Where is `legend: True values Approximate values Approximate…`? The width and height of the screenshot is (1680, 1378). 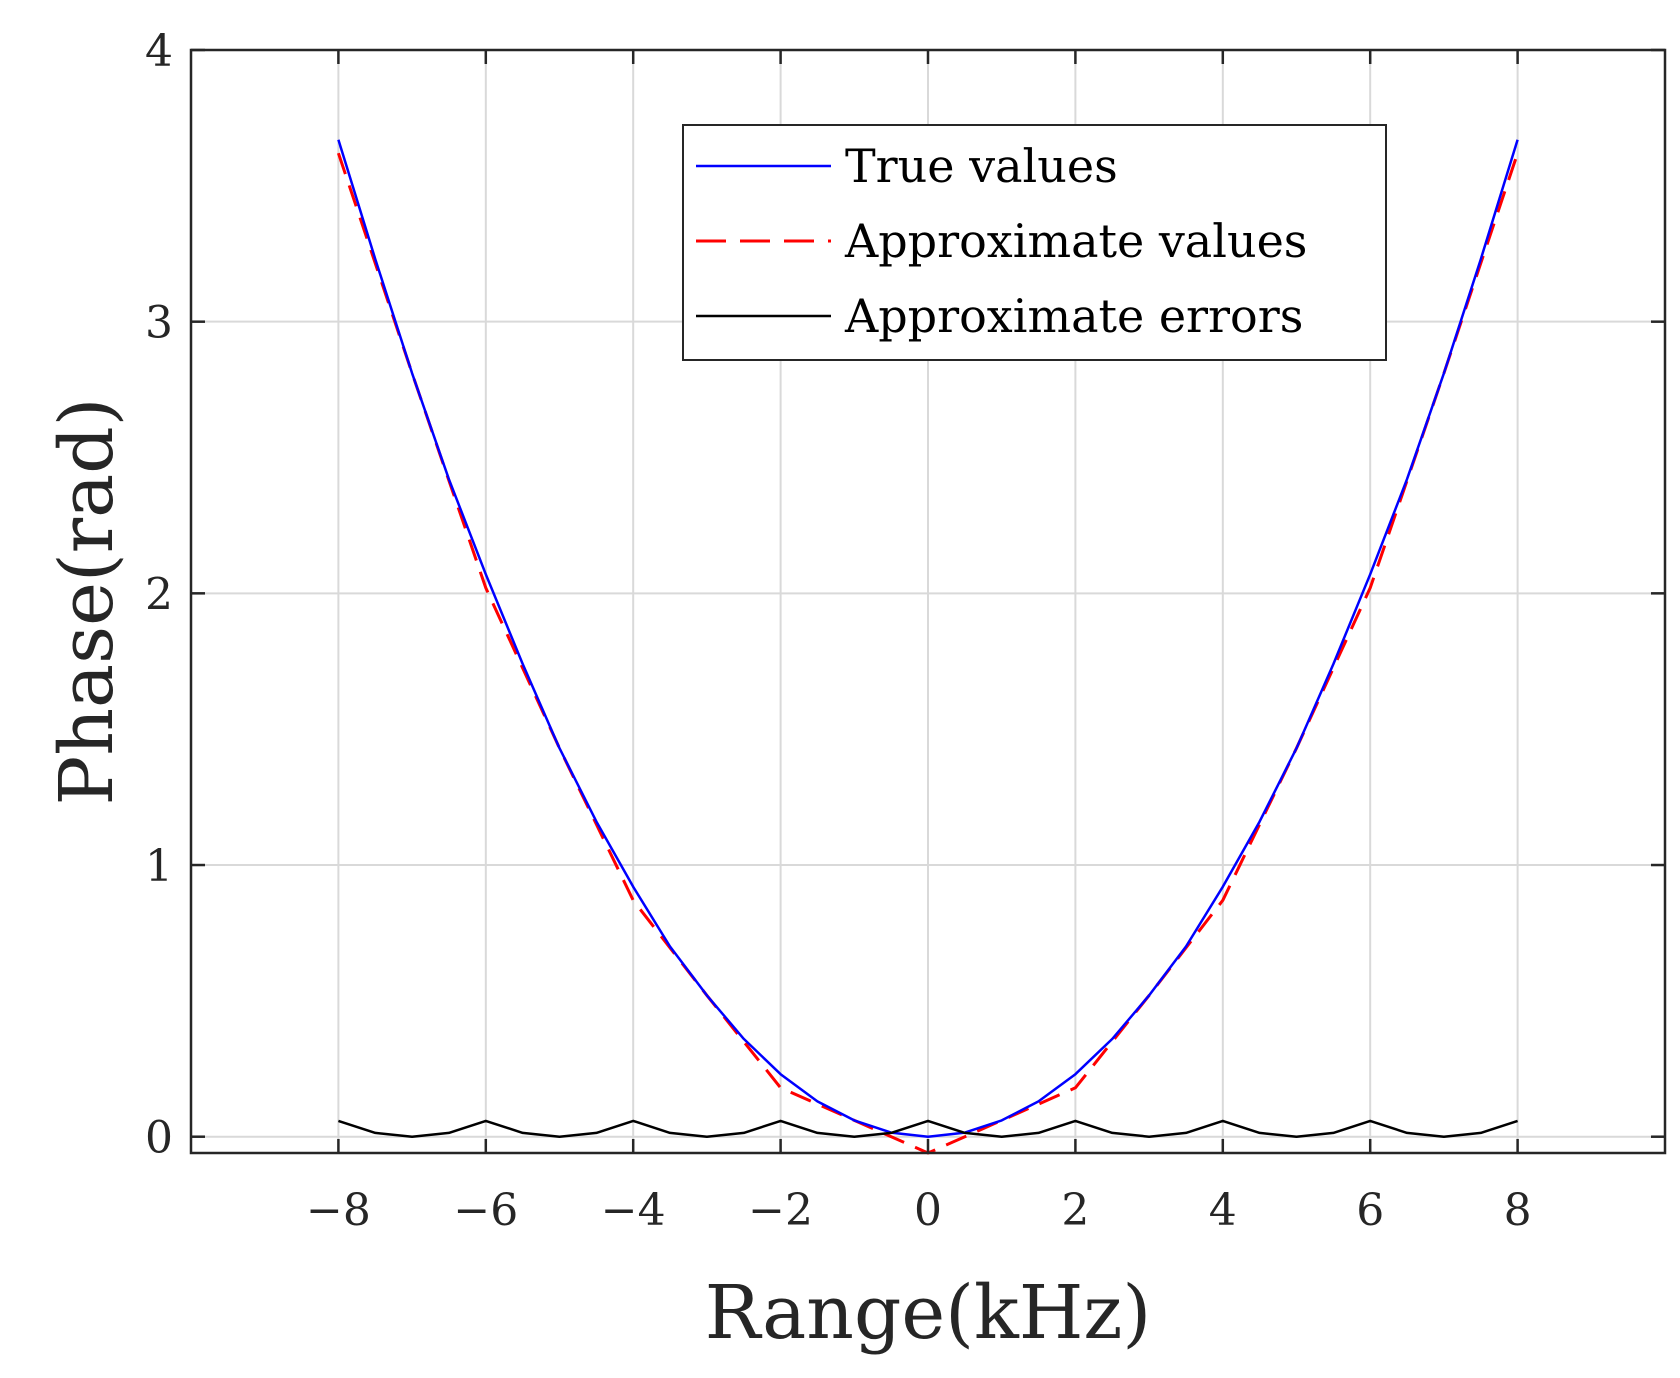 legend: True values Approximate values Approximate… is located at coordinates (1034, 242).